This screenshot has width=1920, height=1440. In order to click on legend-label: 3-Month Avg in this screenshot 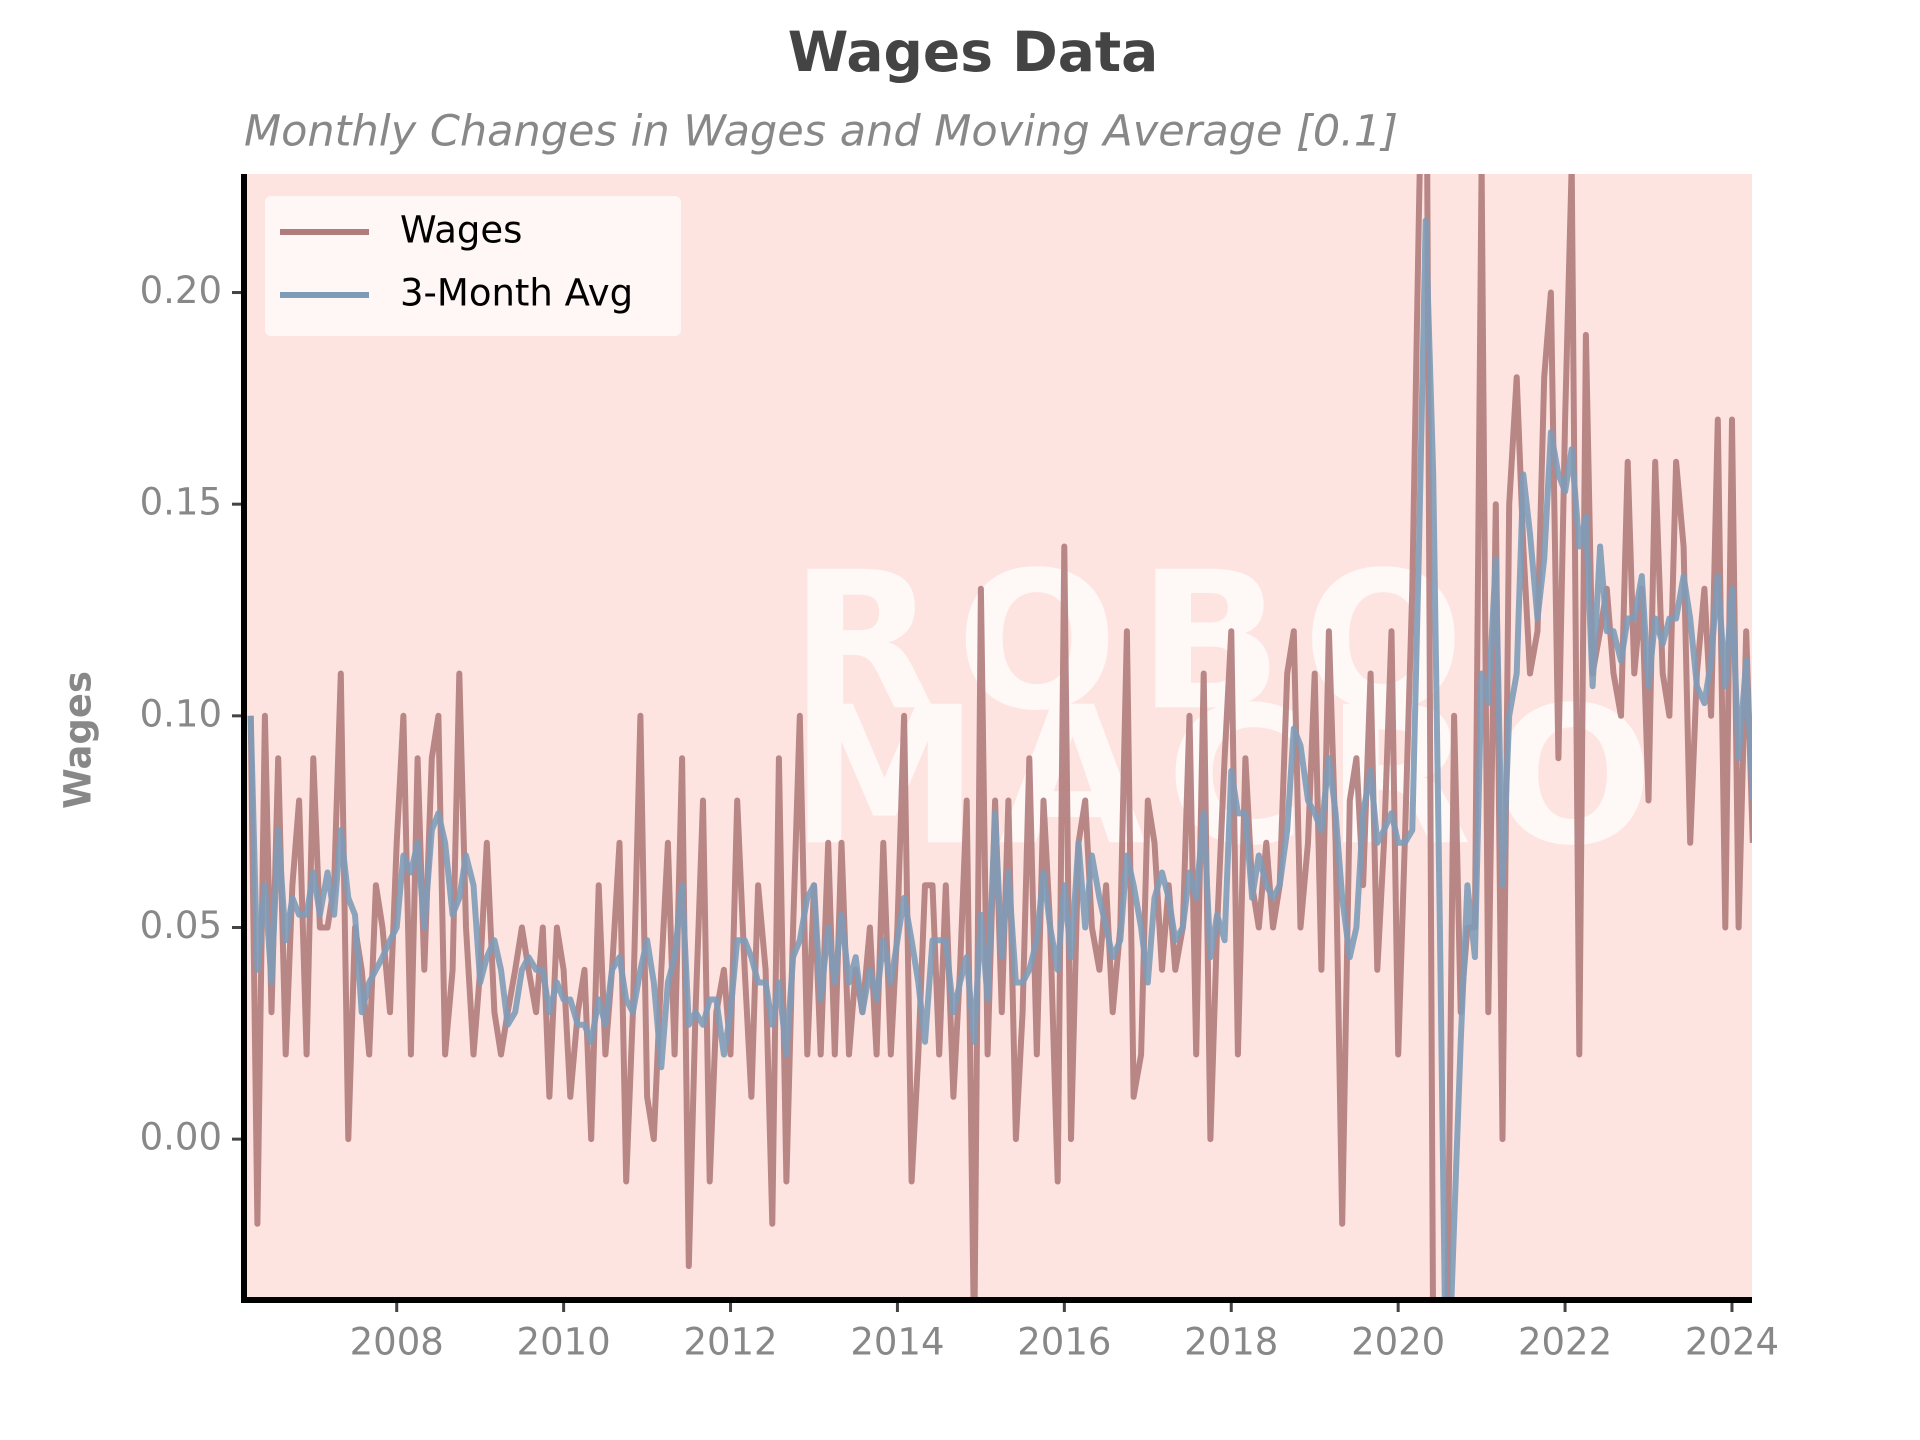, I will do `click(516, 293)`.